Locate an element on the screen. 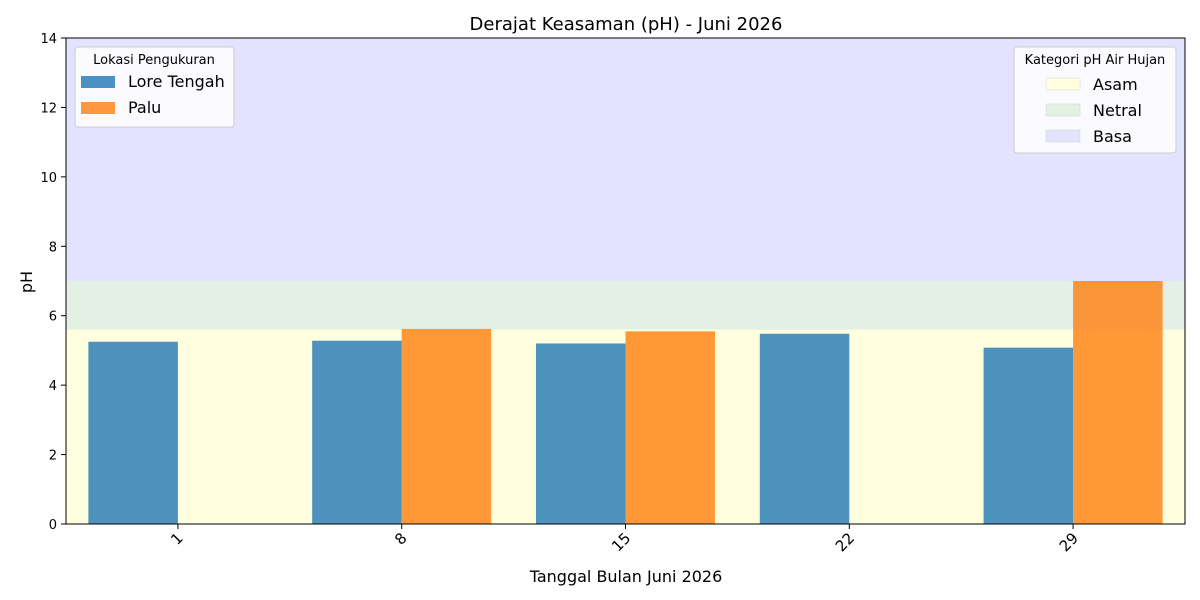  chart-title: Derajat Keasaman (pH) - Juni 2026 is located at coordinates (626, 24).